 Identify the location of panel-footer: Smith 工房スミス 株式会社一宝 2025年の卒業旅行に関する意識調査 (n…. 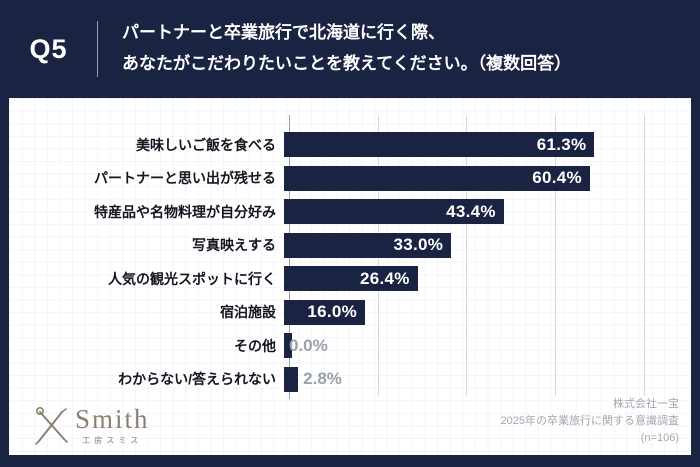
(350, 421).